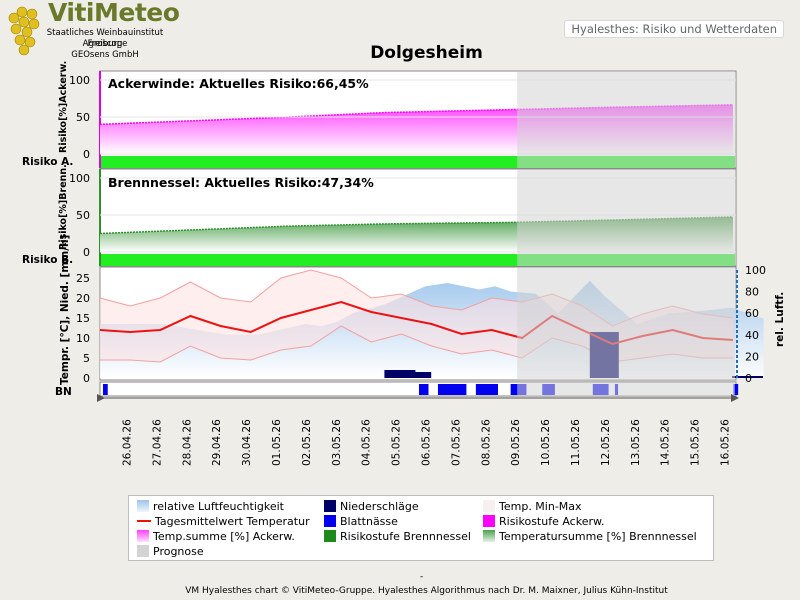 The height and width of the screenshot is (600, 800). Describe the element at coordinates (330, 506) in the screenshot. I see `legend-swatch-precipitation` at that location.